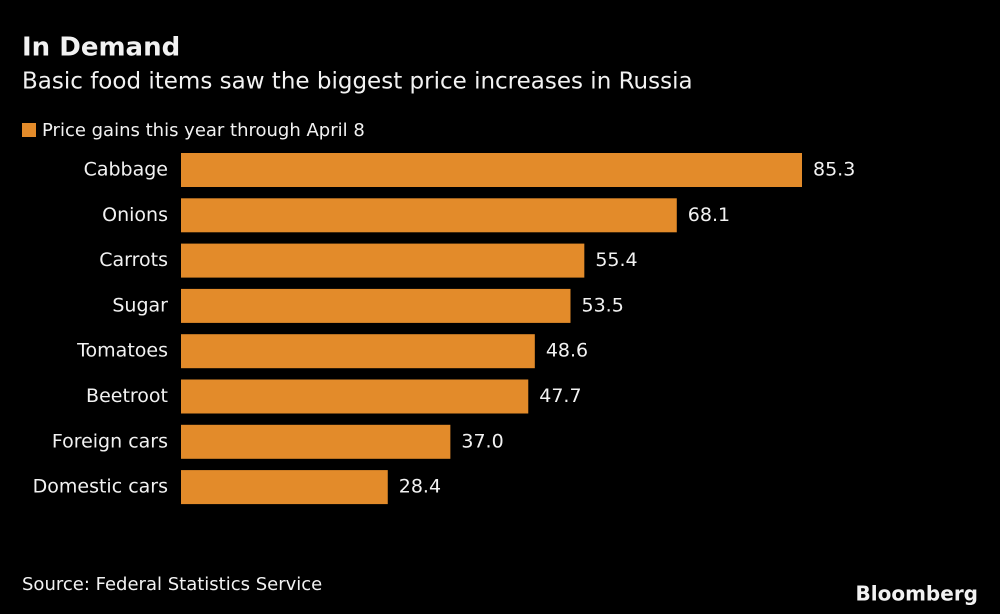 This screenshot has width=1000, height=614. I want to click on value-label: 48.6, so click(567, 351).